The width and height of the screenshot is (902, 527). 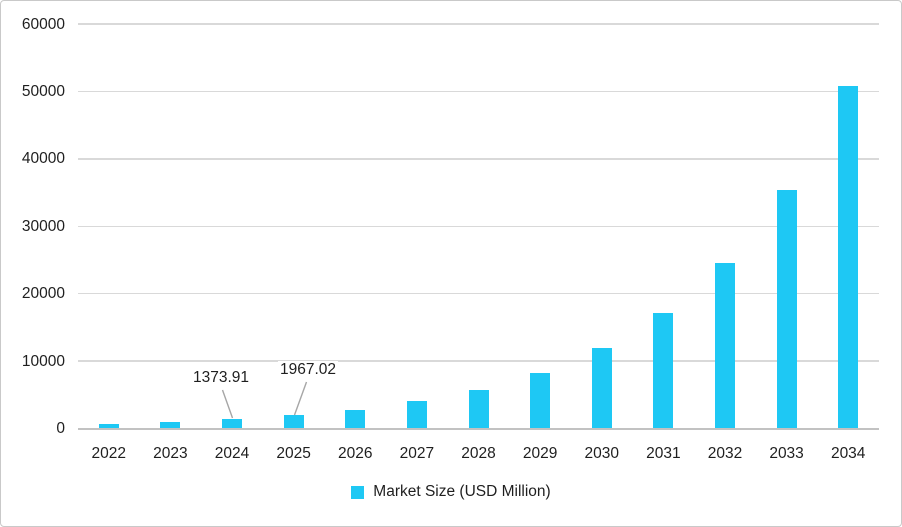 What do you see at coordinates (221, 378) in the screenshot?
I see `data-label-2024: 1373.91` at bounding box center [221, 378].